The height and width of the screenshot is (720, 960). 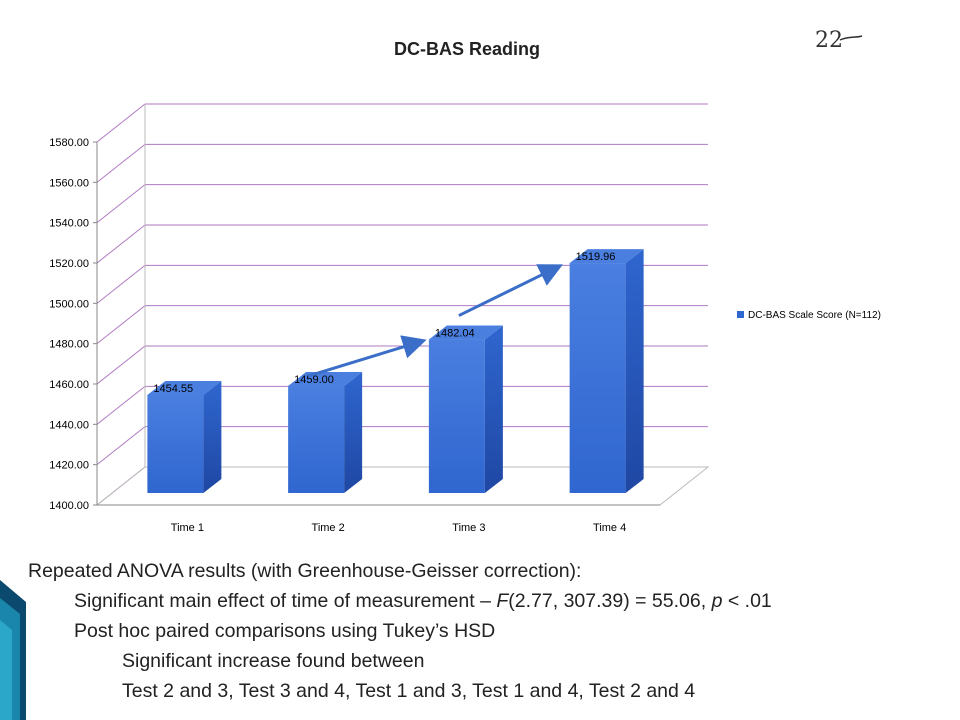 I want to click on legend-label: DC-BAS Scale Score (N=112), so click(x=814, y=315).